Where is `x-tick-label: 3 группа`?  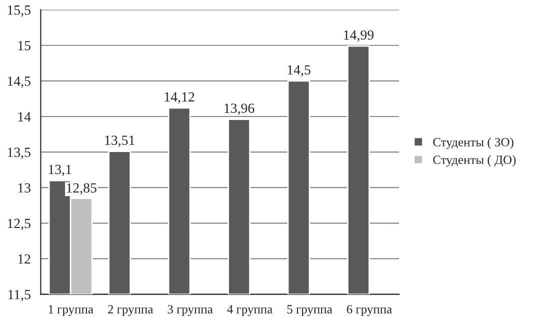 x-tick-label: 3 группа is located at coordinates (190, 310).